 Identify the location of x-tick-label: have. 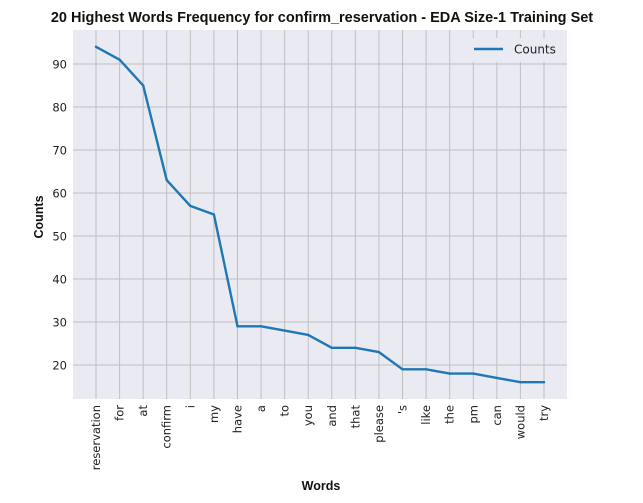
(237, 419).